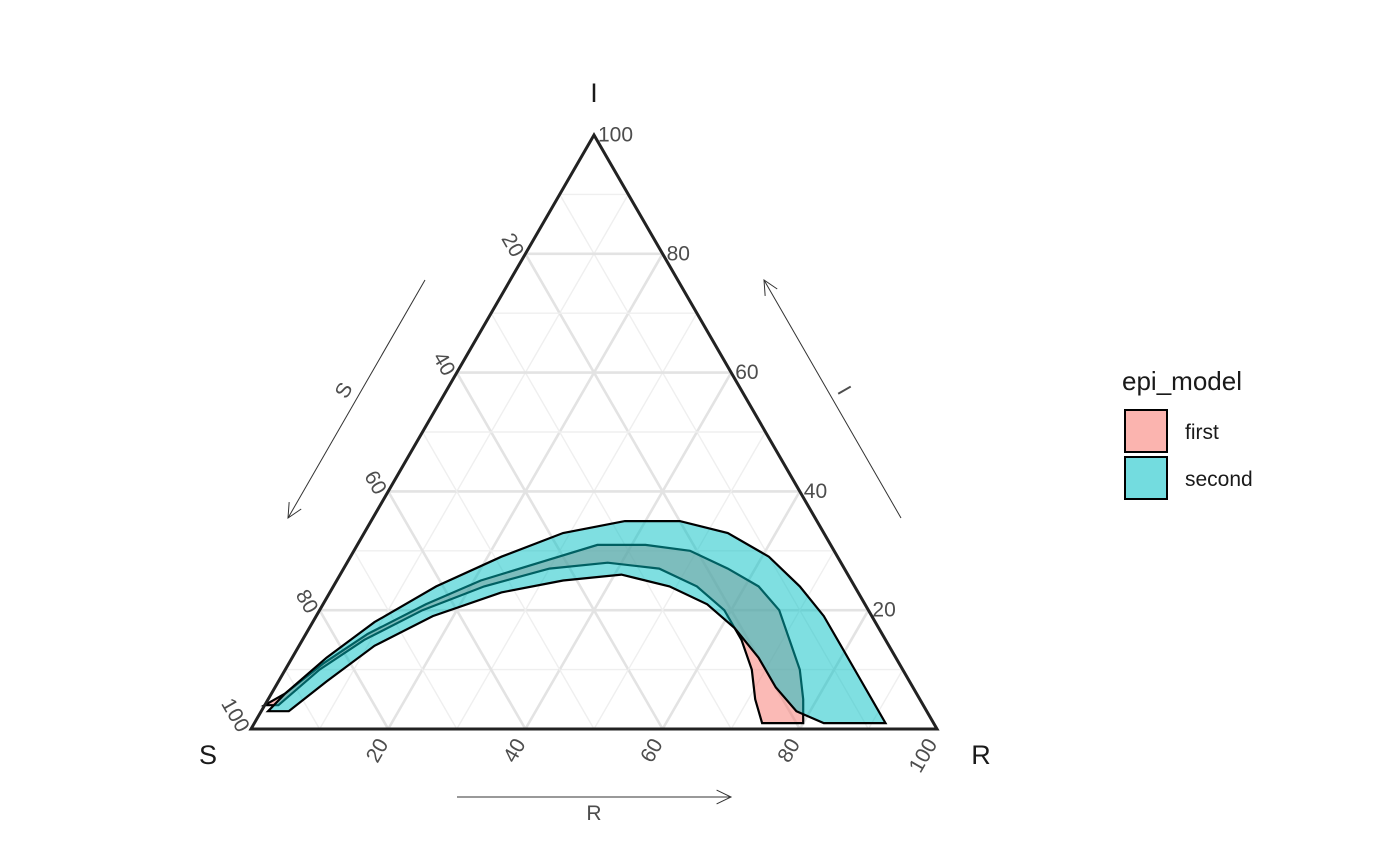  Describe the element at coordinates (1219, 479) in the screenshot. I see `legend-label-second: second` at that location.